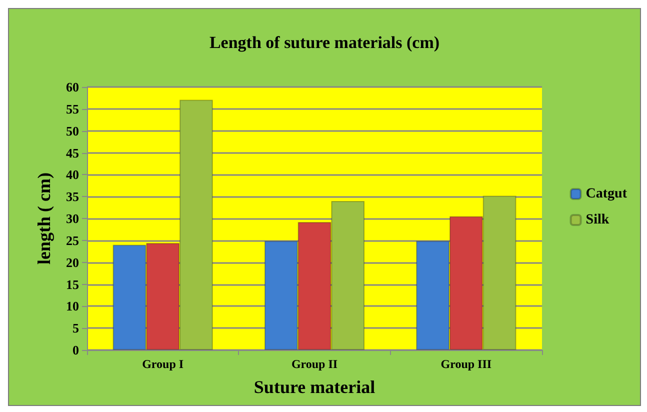 This screenshot has height=412, width=647. I want to click on y-tick-label: 55, so click(73, 108).